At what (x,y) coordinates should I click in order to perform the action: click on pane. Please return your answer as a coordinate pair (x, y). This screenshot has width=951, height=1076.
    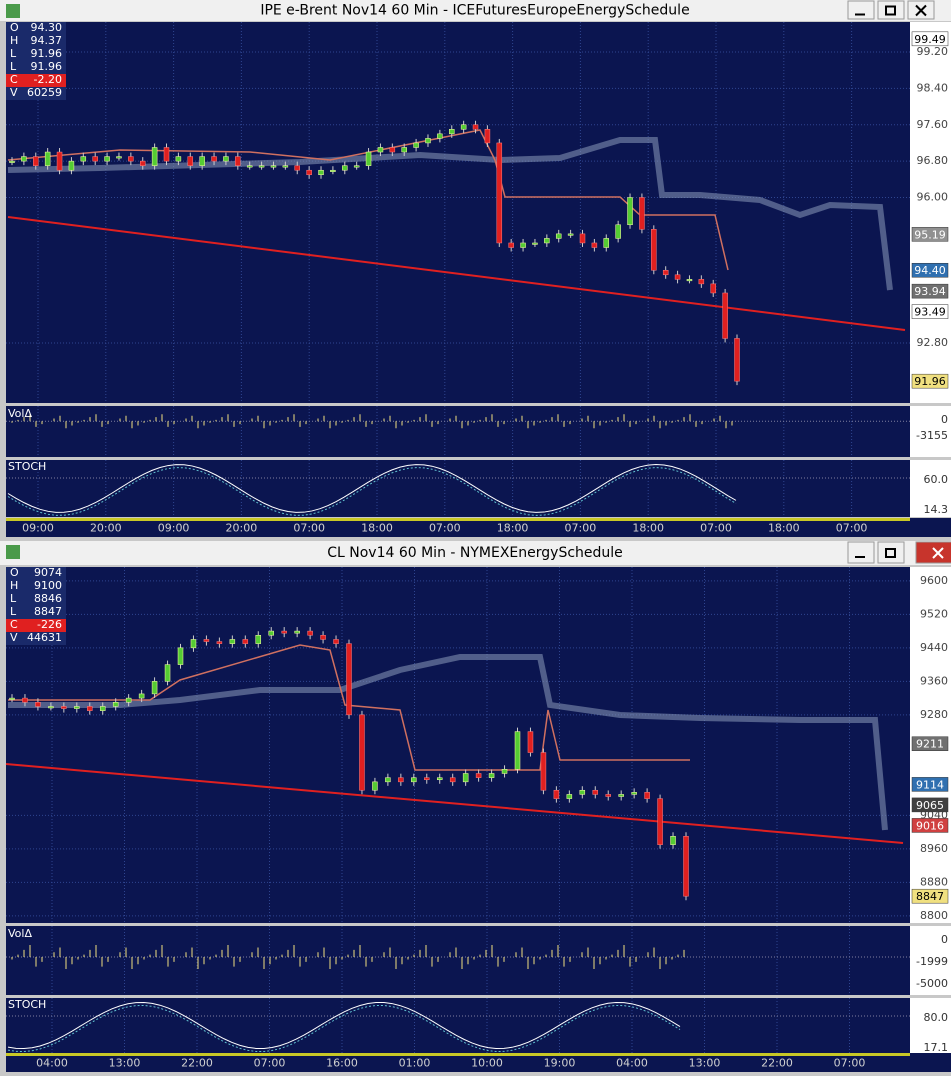
    Looking at the image, I should click on (458, 1025).